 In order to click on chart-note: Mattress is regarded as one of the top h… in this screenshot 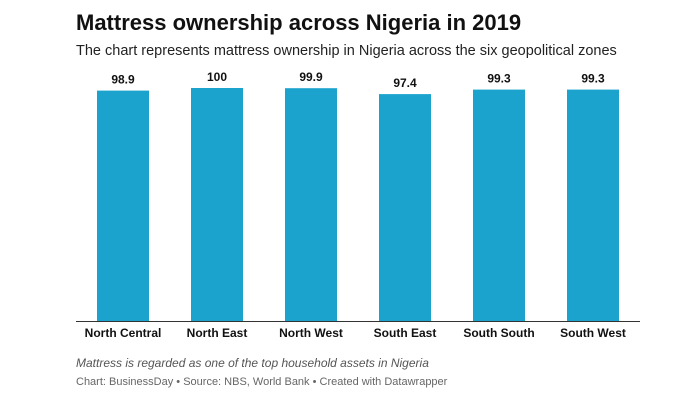, I will do `click(252, 363)`.